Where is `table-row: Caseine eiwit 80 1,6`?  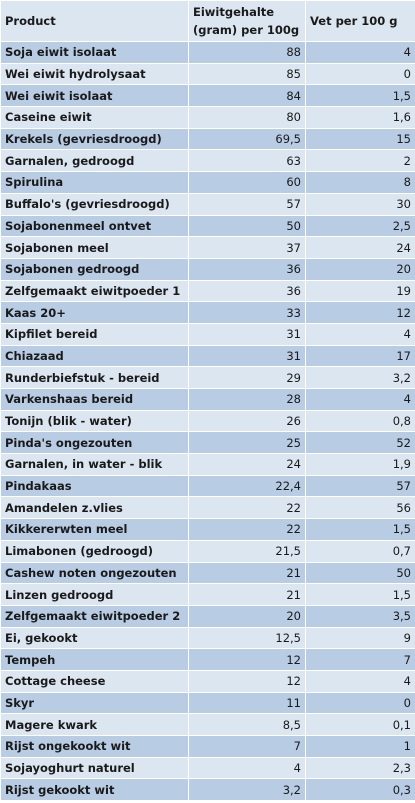 table-row: Caseine eiwit 80 1,6 is located at coordinates (207, 117).